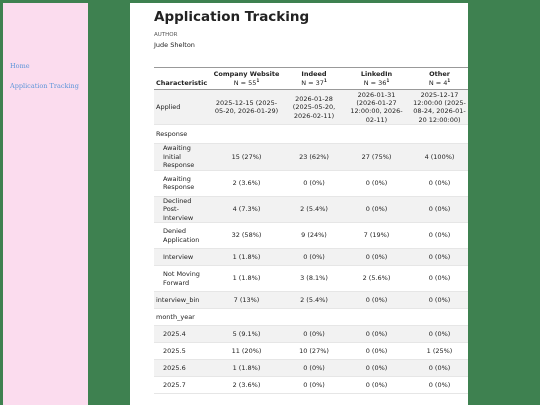 The width and height of the screenshot is (540, 405). I want to click on table-row: Interview 1 (1.8%) 0 (0%) 0 (0%) 0 (0%), so click(311, 257).